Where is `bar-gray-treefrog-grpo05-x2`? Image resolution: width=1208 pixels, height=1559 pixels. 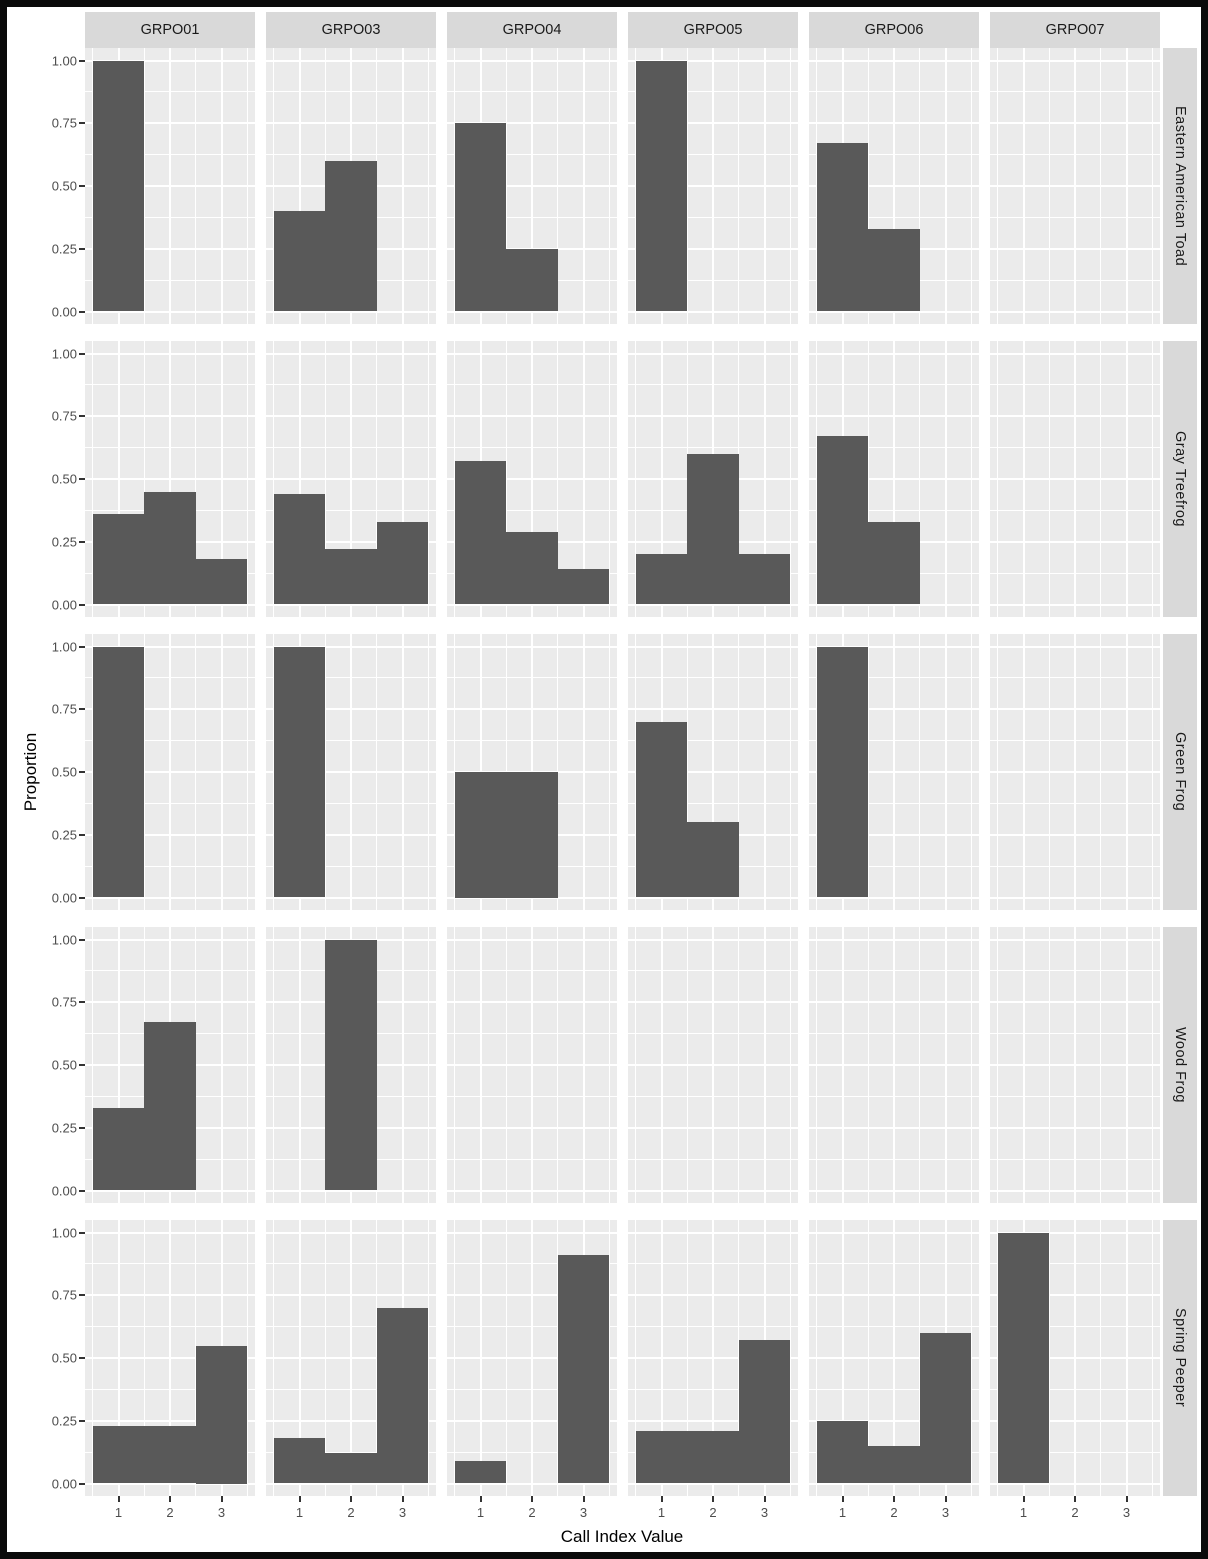
bar-gray-treefrog-grpo05-x2 is located at coordinates (713, 529).